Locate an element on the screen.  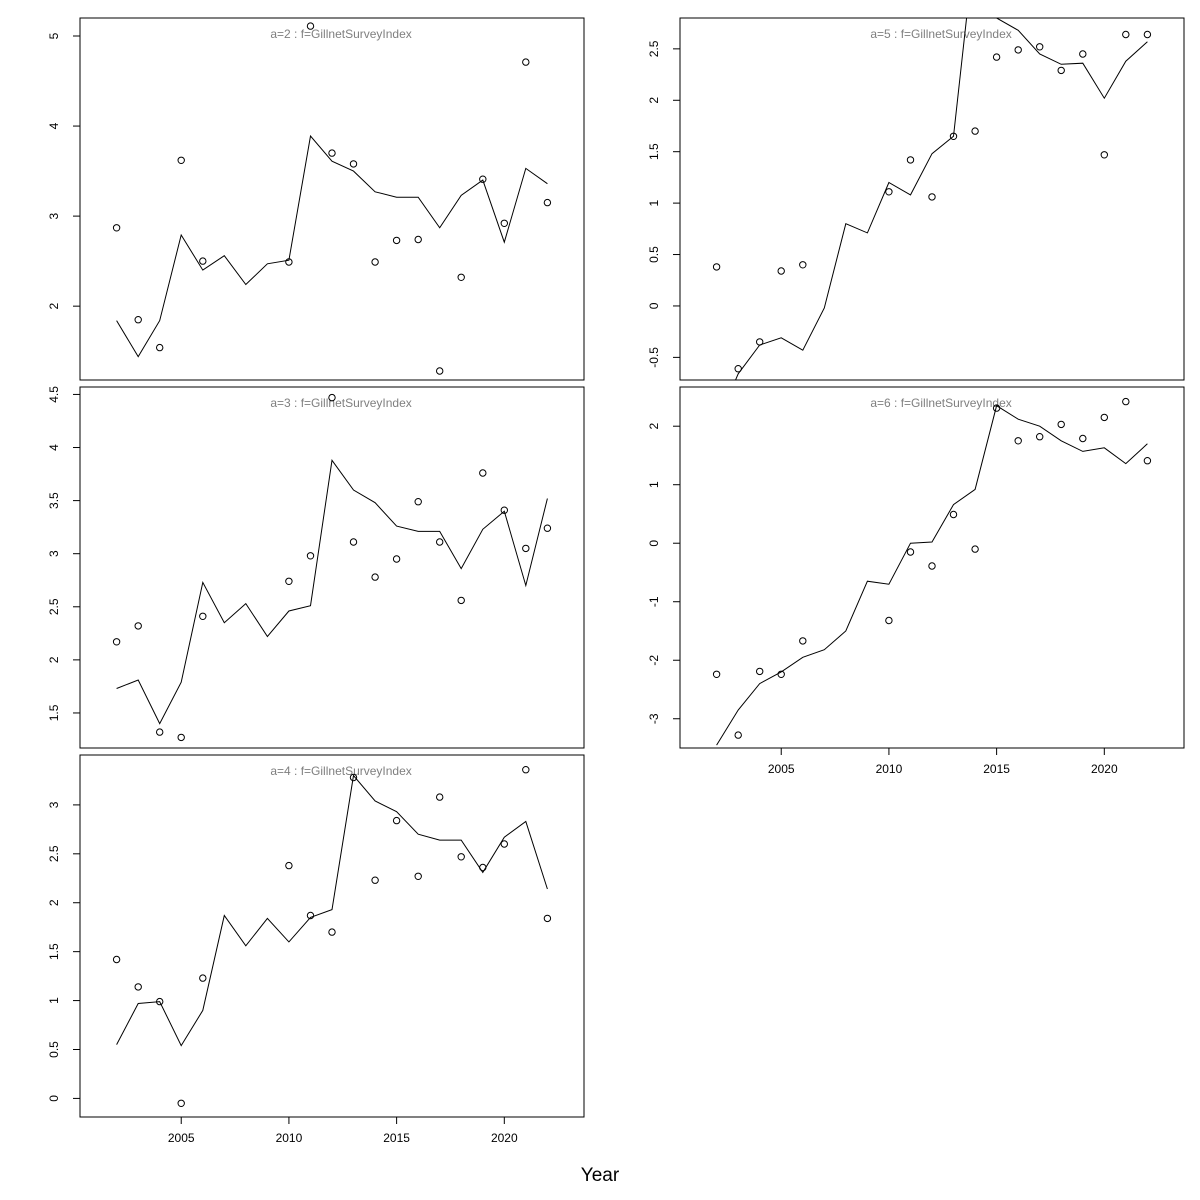
x-tick-label: 2010 is located at coordinates (289, 1138).